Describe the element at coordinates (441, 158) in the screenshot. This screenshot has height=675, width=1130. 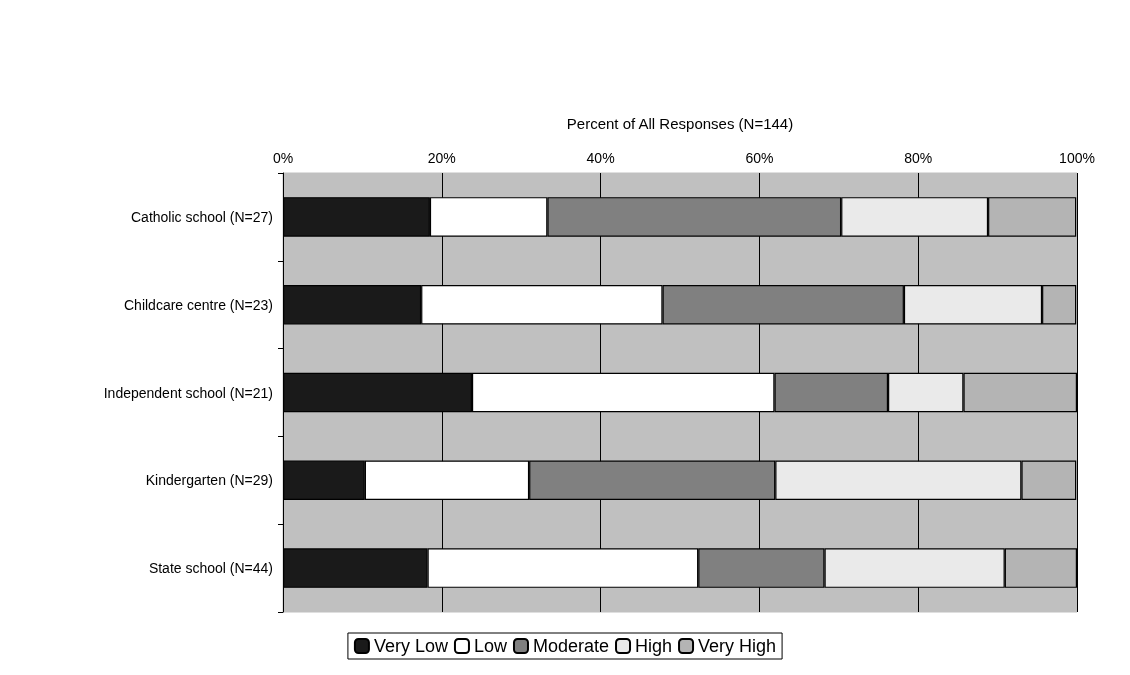
I see `x-tick-label: 20%` at that location.